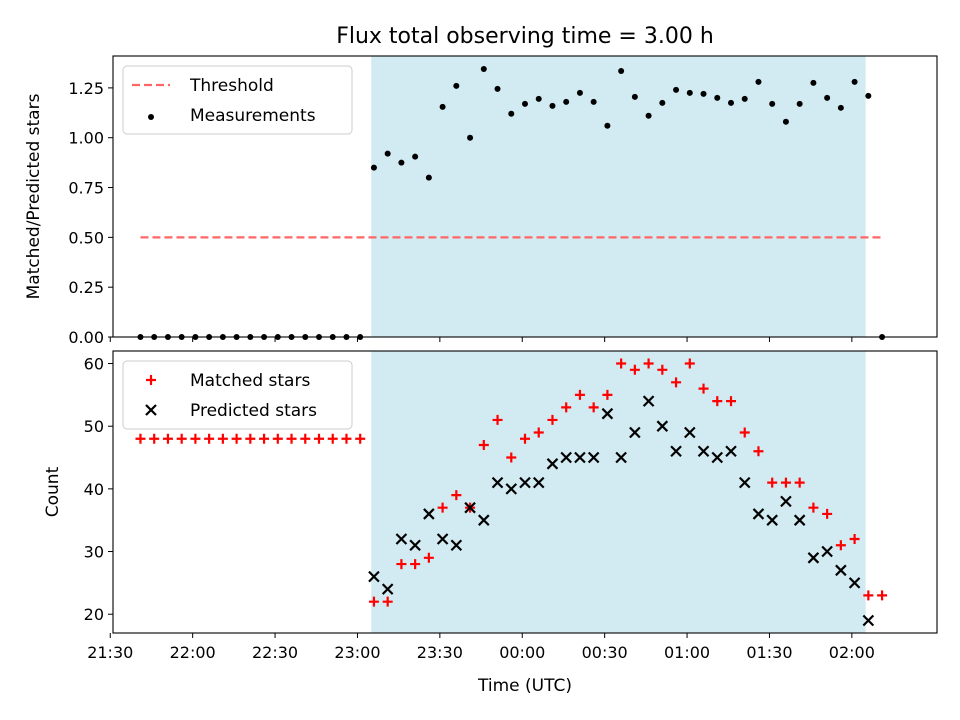  Describe the element at coordinates (34, 196) in the screenshot. I see `y-axis-label: Matched/Predicted stars` at that location.